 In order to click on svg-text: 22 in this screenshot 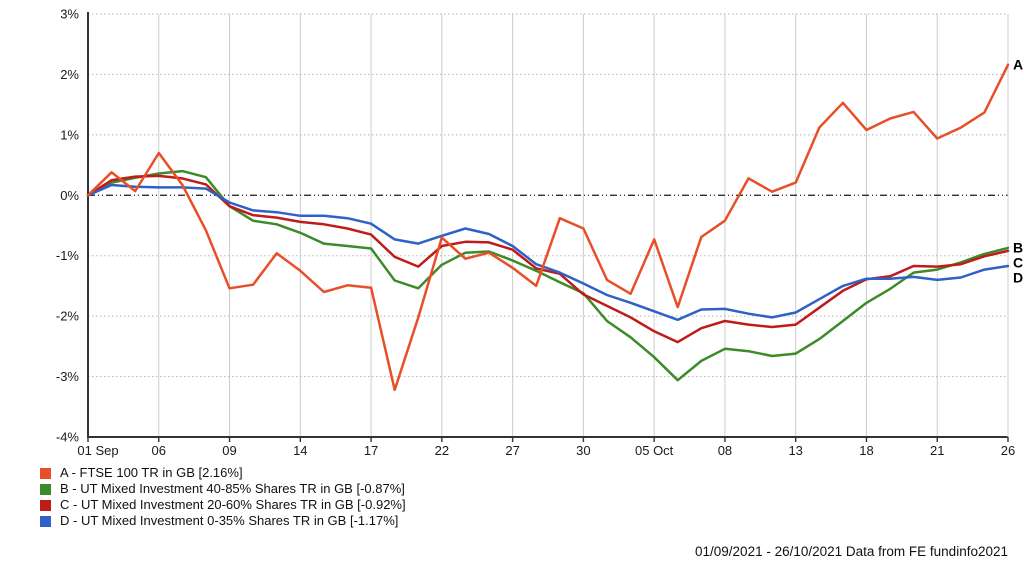, I will do `click(442, 450)`.